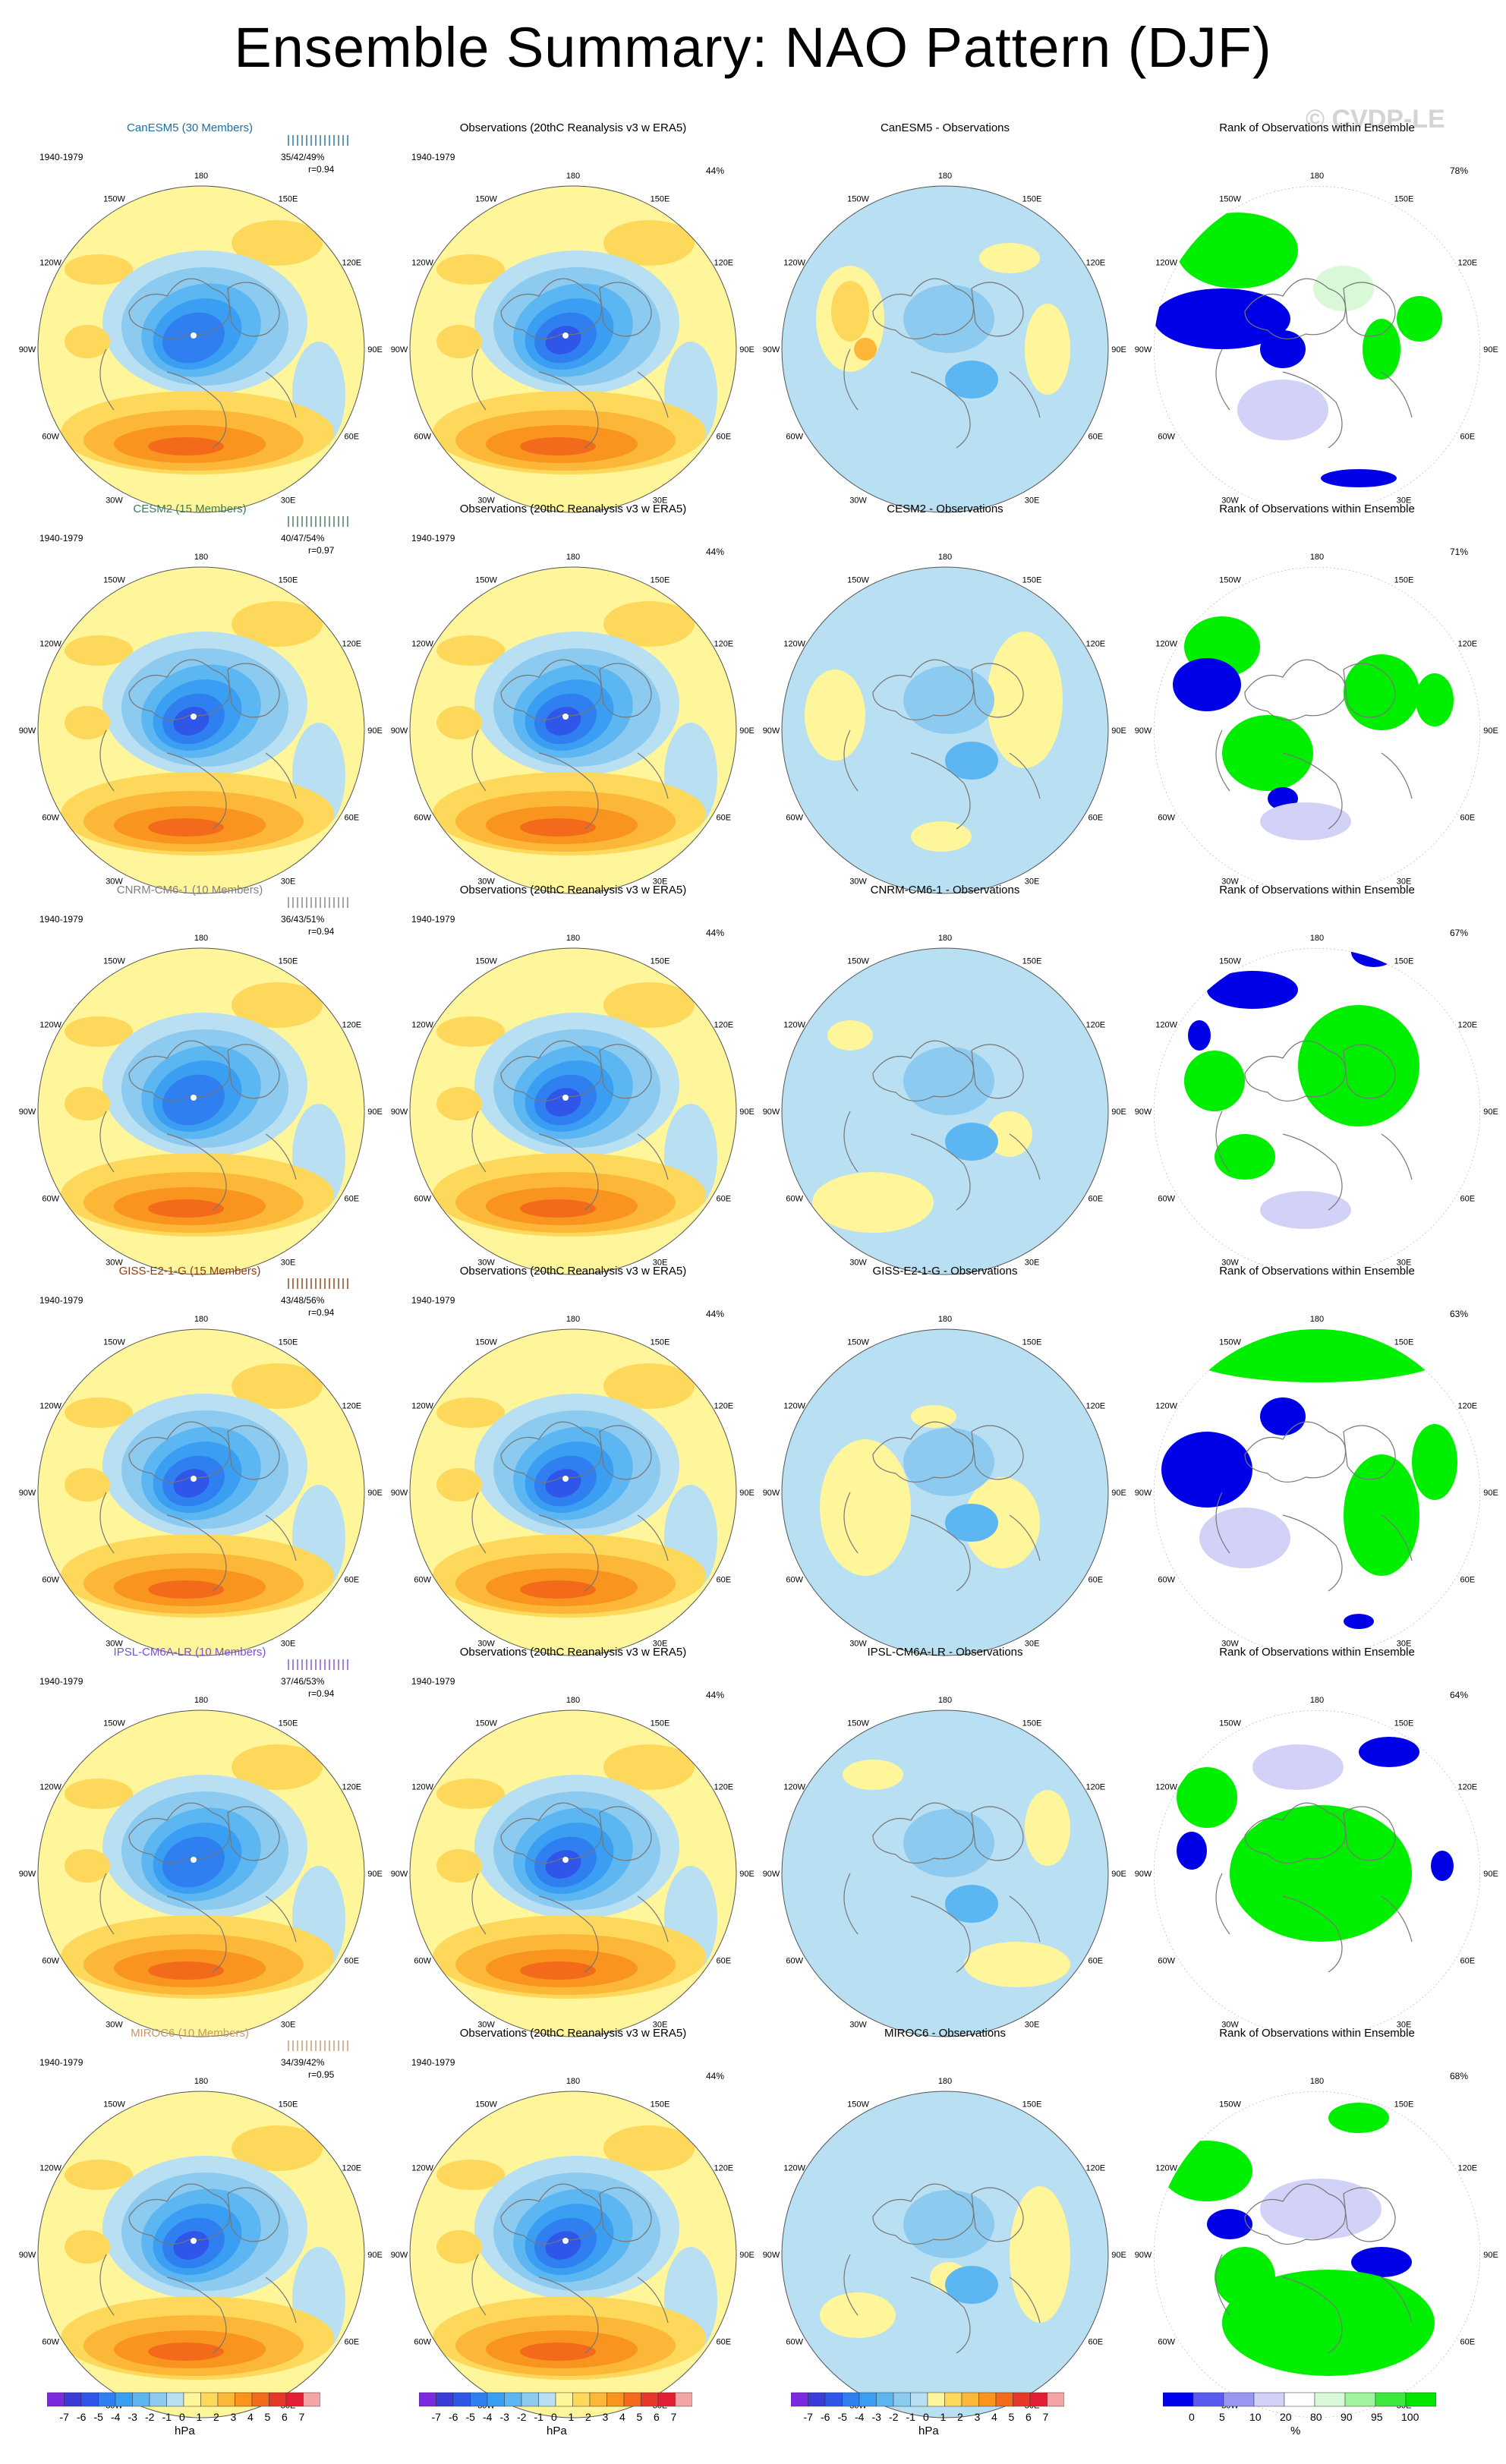  What do you see at coordinates (971, 2285) in the screenshot?
I see `negative-anomaly-core` at bounding box center [971, 2285].